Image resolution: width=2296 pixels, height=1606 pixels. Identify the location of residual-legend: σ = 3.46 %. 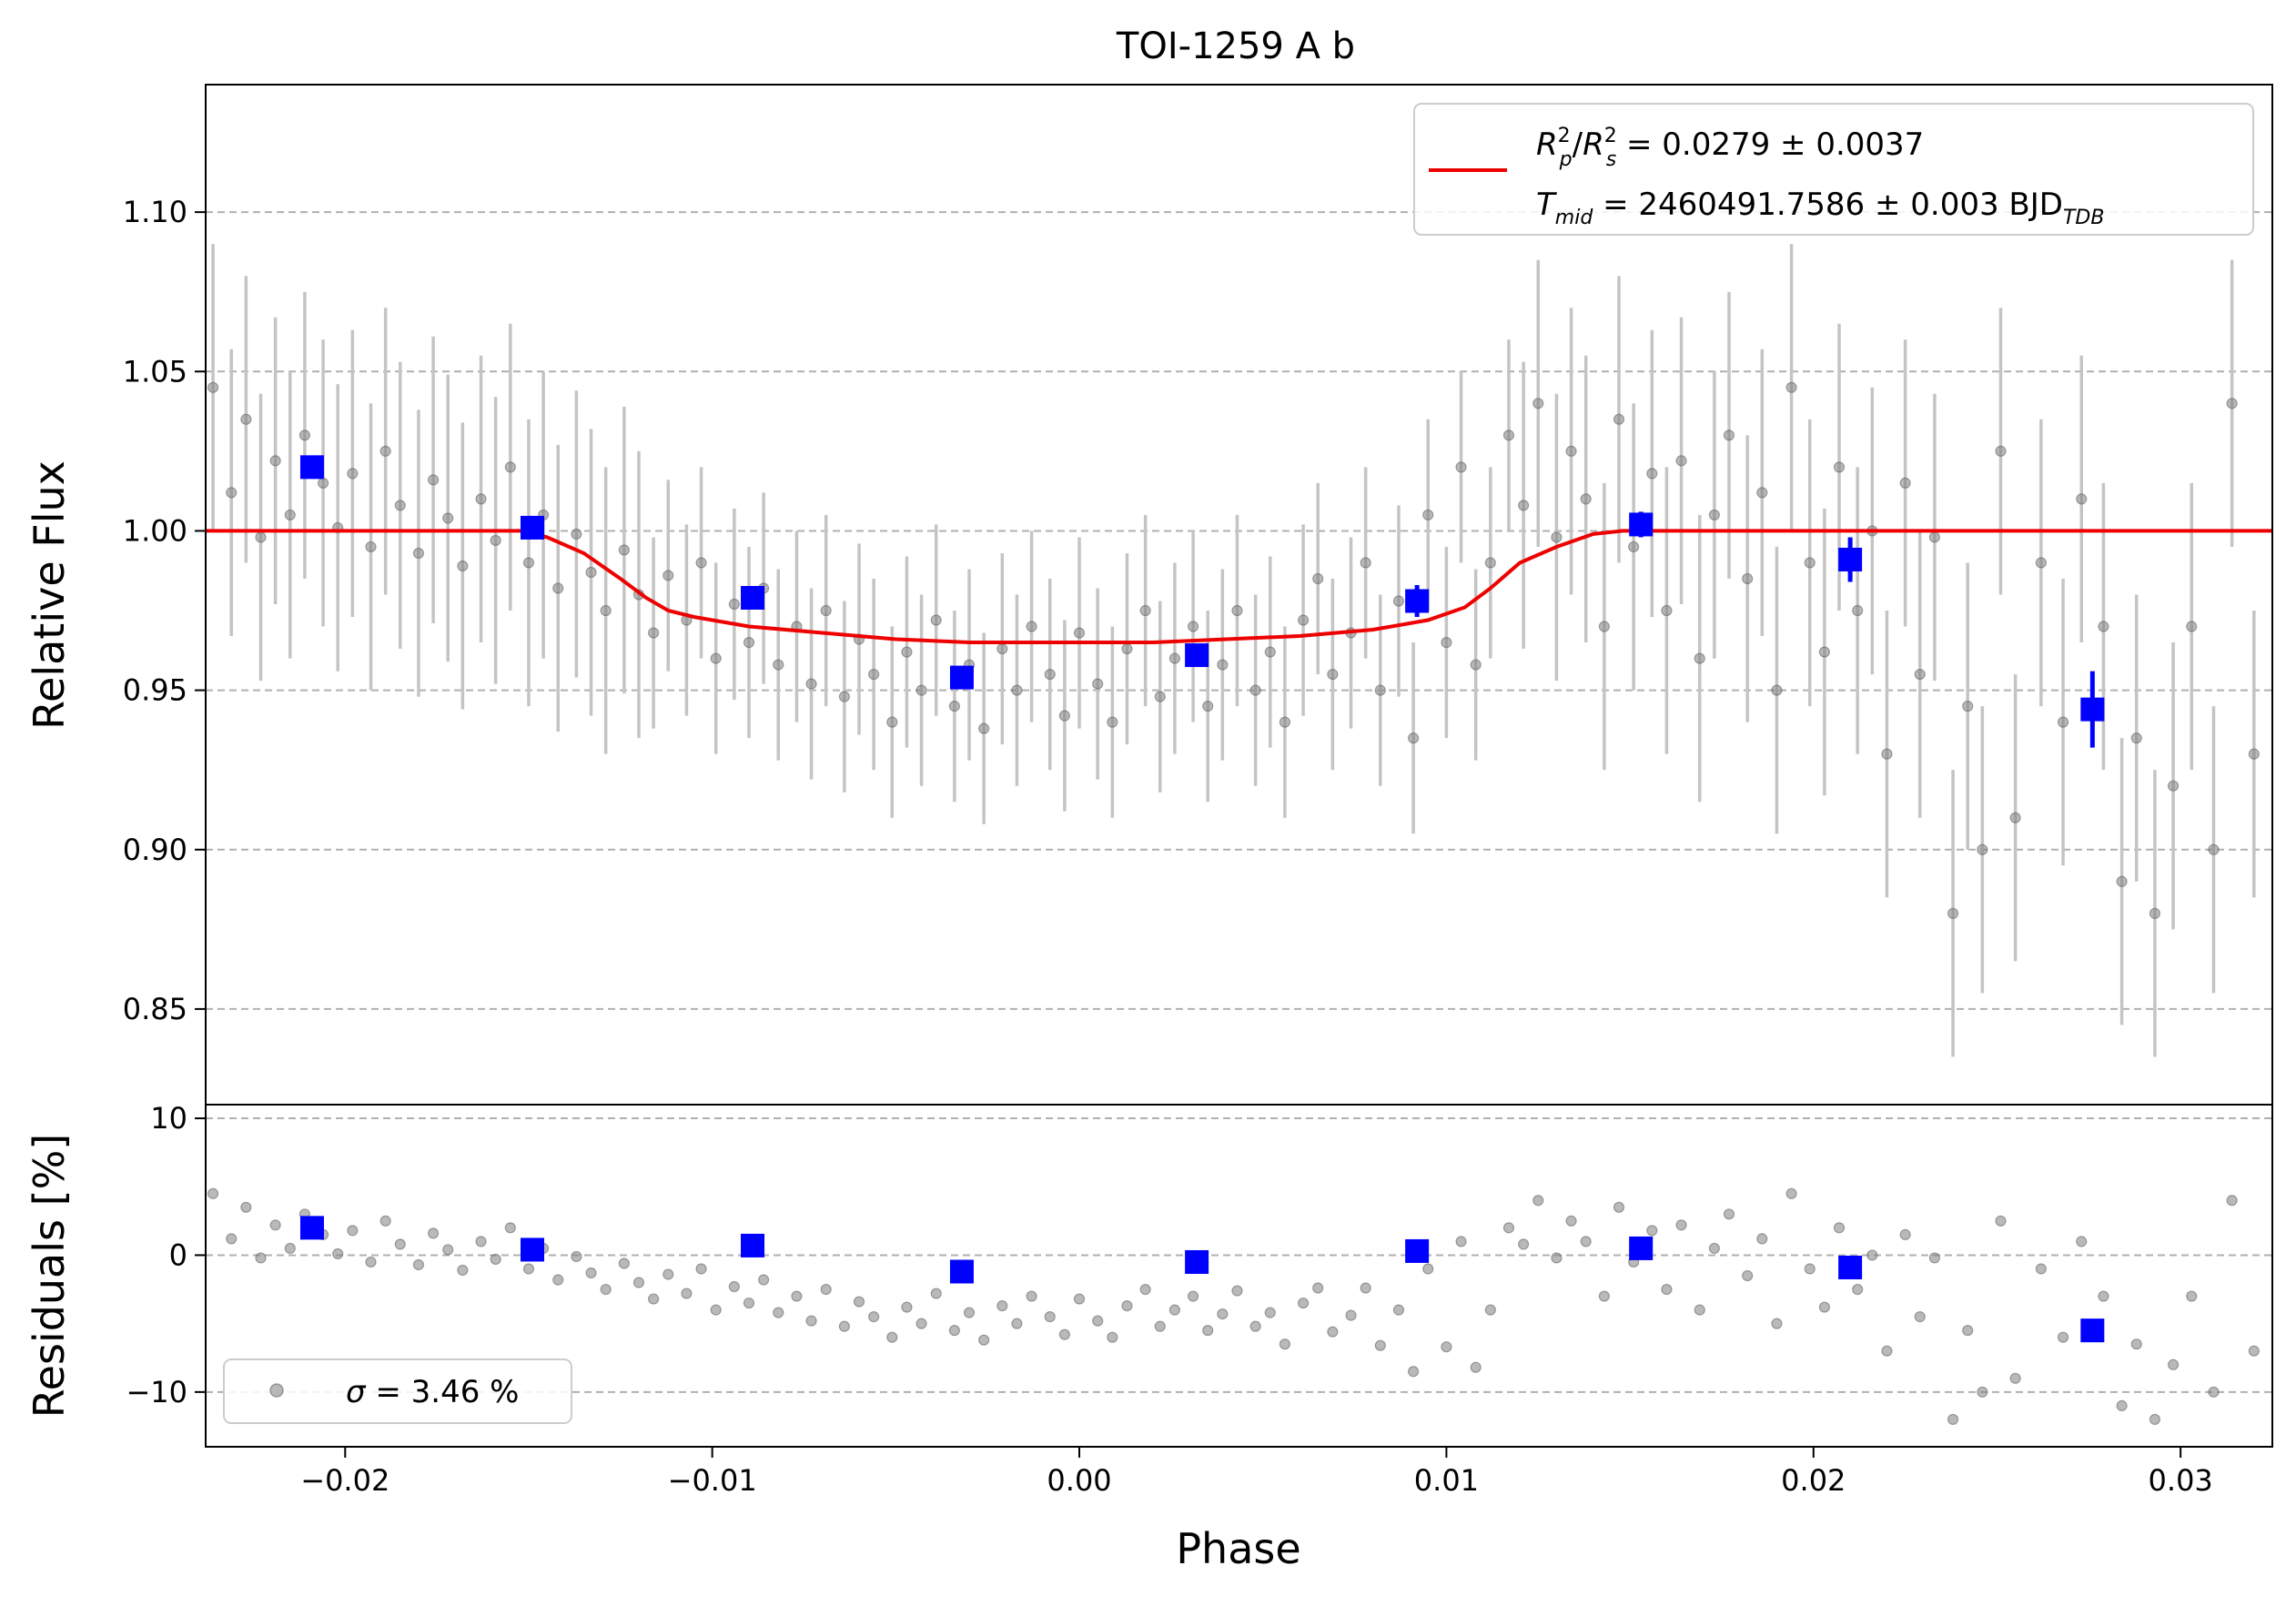
(398, 1391).